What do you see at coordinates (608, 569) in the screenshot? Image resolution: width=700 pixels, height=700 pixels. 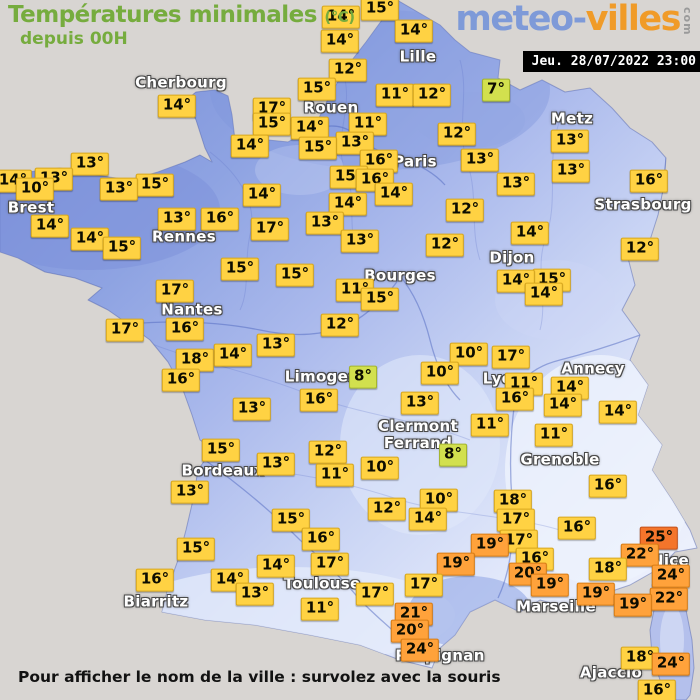 I see `temp-label: 18°` at bounding box center [608, 569].